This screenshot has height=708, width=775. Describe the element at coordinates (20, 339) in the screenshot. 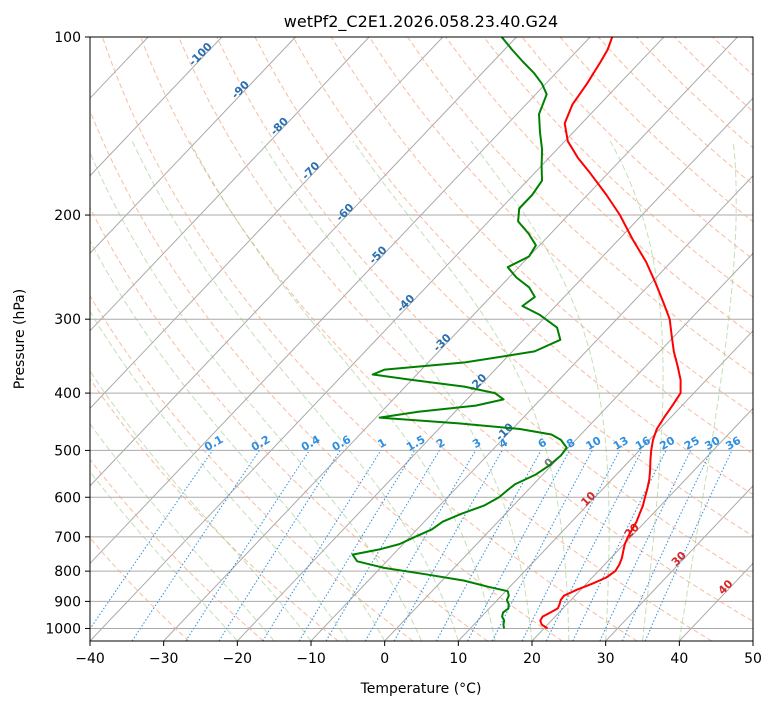

I see `y-axis-label: Pressure (hPa)` at that location.